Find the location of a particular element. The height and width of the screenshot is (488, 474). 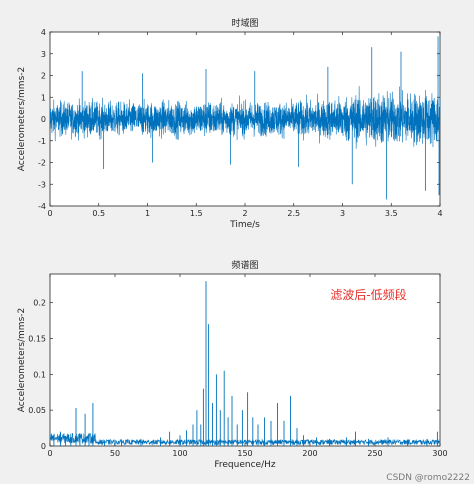

y-tick-label: 0.1 is located at coordinates (39, 374).